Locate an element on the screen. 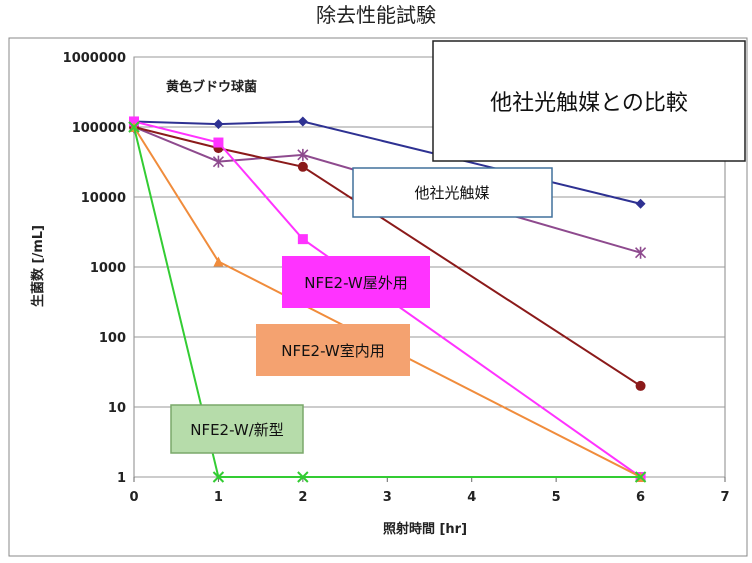 The width and height of the screenshot is (752, 563). y-tick-label: 10 is located at coordinates (117, 408).